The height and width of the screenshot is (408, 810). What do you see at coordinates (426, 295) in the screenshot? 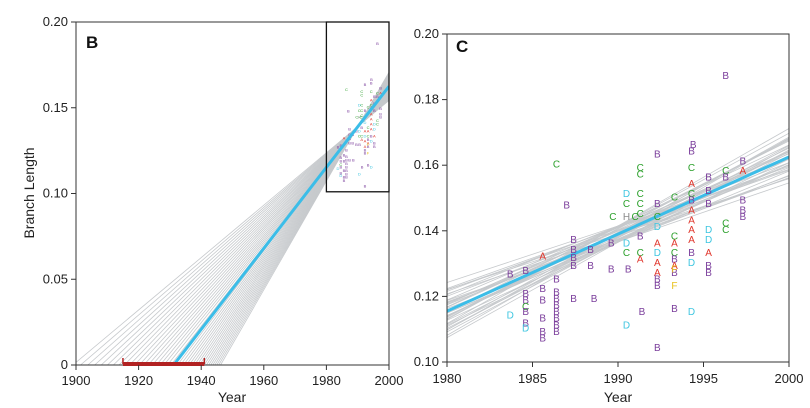
I see `y-tick-label: 0.12` at bounding box center [426, 295].